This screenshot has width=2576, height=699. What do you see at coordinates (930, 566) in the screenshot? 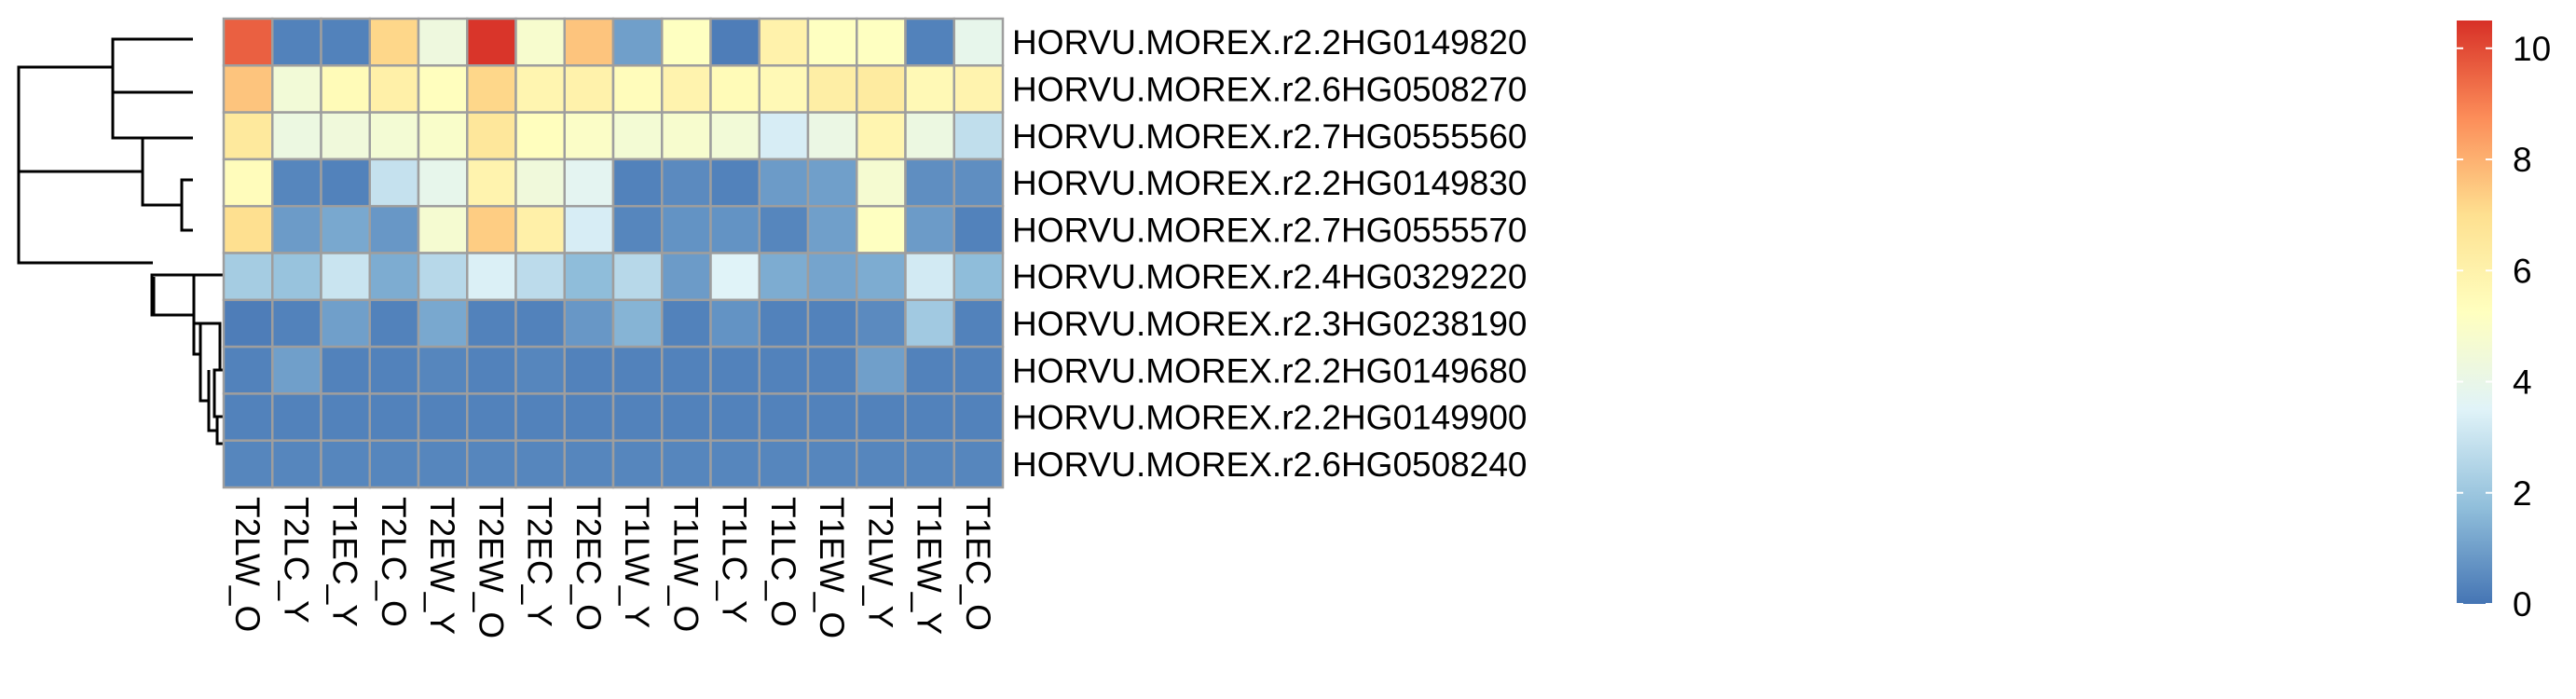
I see `column-label: T1EW_Y` at bounding box center [930, 566].